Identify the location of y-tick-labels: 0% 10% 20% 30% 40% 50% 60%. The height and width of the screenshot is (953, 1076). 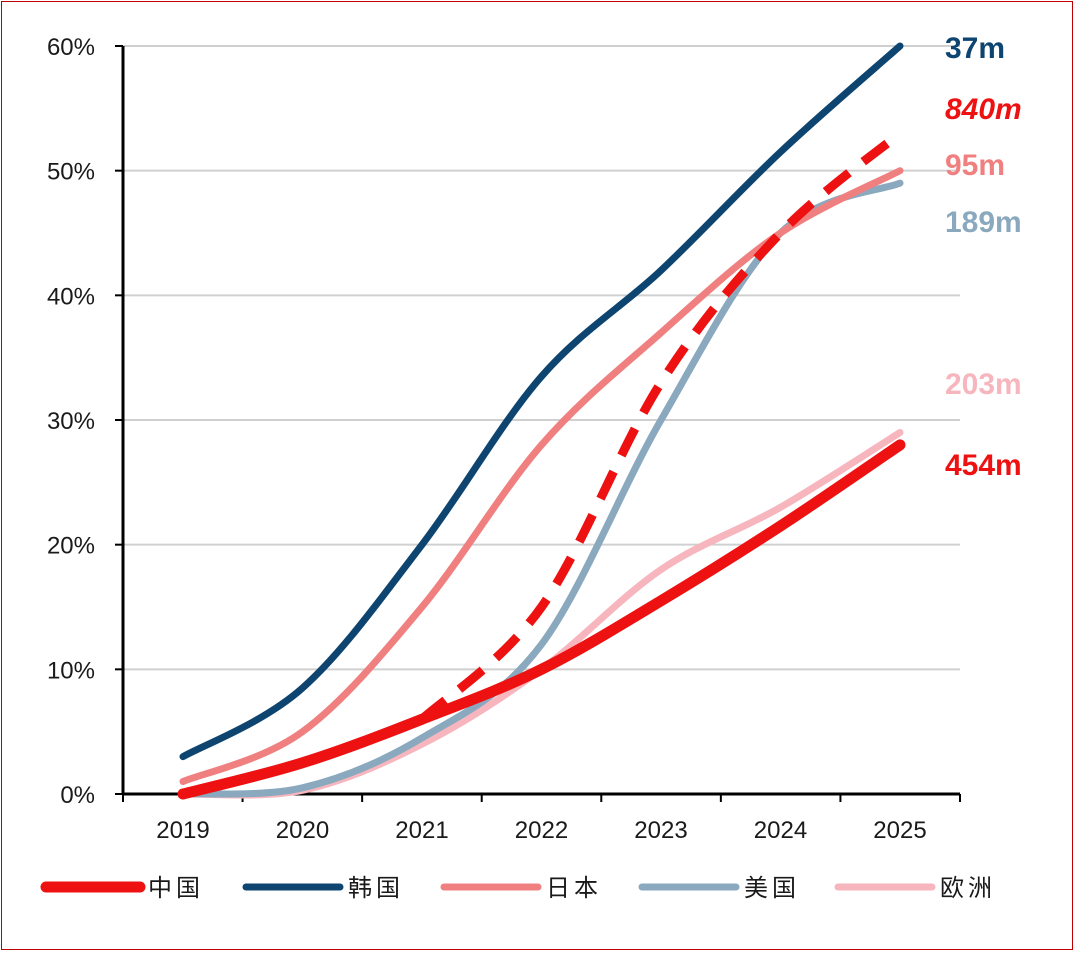
(71, 421).